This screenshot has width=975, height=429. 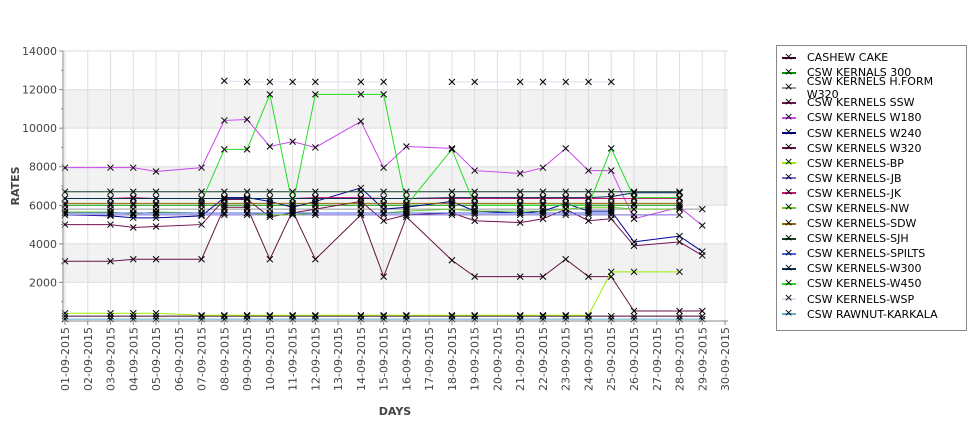 I want to click on y-tick-label: 12000, so click(x=39, y=90).